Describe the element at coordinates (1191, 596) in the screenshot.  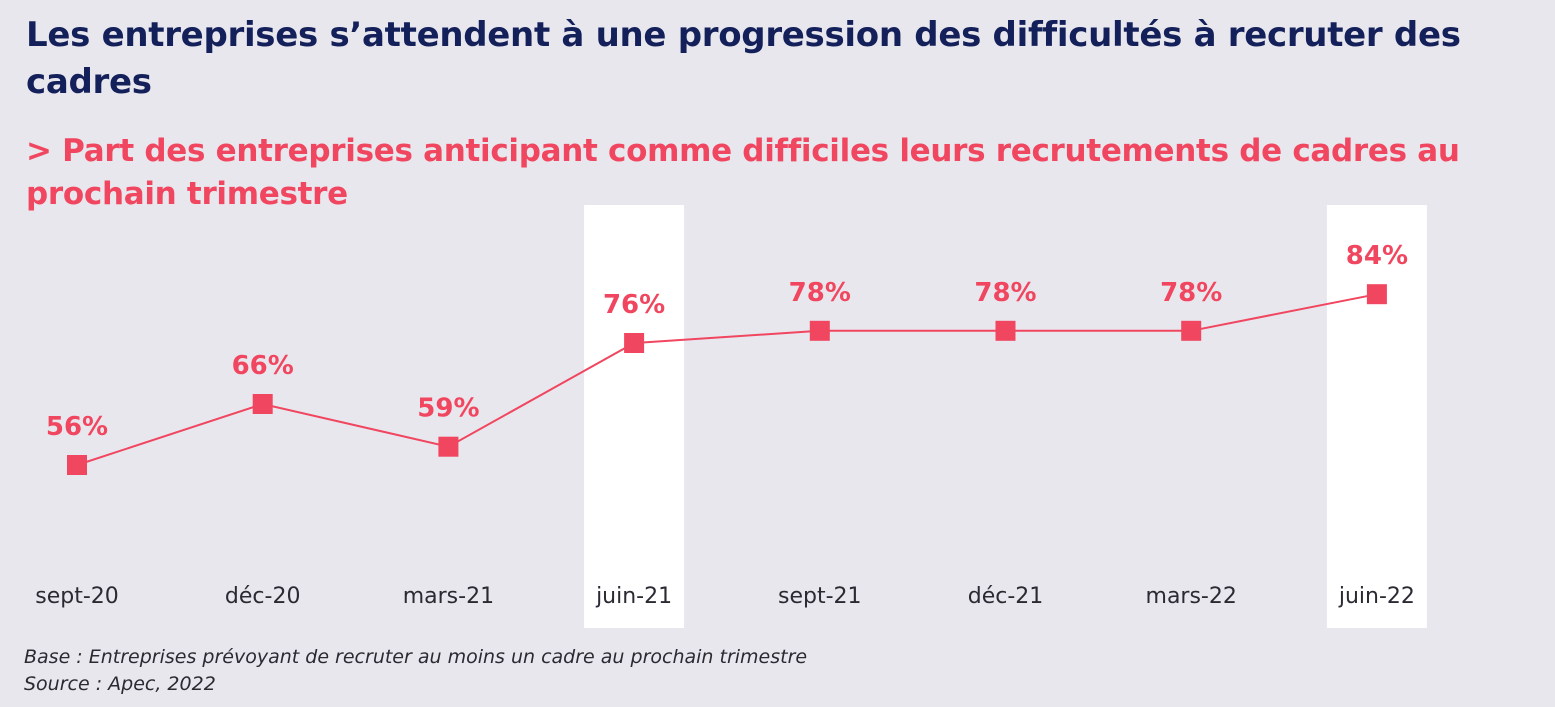
I see `x-tick-label-mars-22: mars-22` at that location.